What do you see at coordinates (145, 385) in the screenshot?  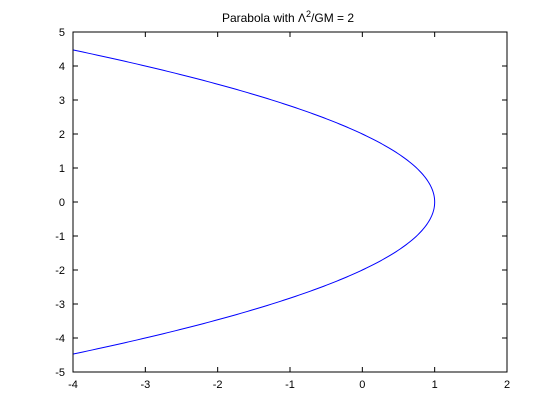 I see `x-tick-label: -3` at bounding box center [145, 385].